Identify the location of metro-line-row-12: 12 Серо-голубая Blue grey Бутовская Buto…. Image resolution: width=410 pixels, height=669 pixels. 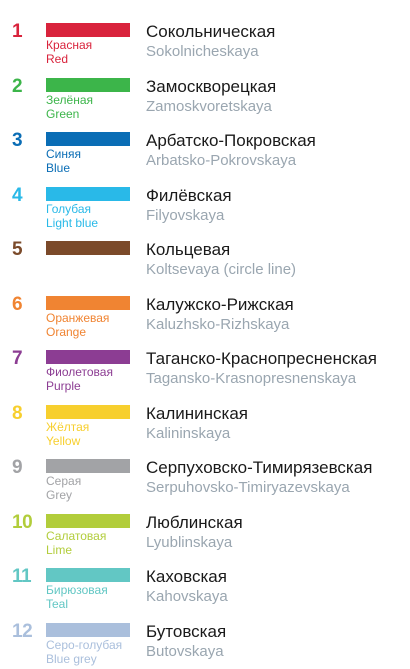
(205, 642).